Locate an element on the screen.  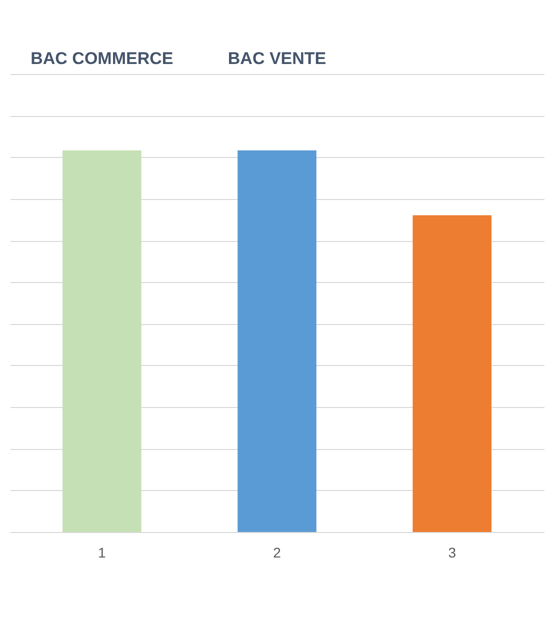
x-tick-label: 2 is located at coordinates (277, 552).